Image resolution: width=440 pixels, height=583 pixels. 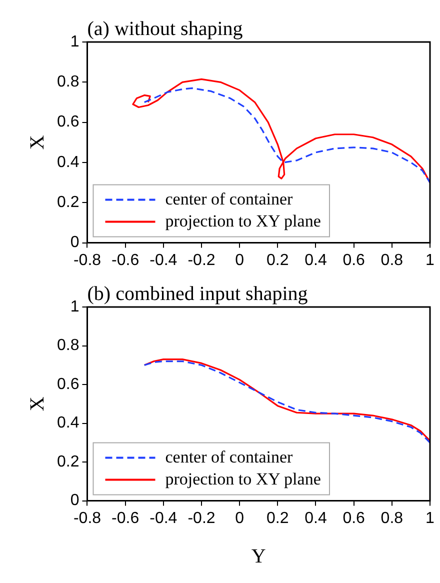 I want to click on chart-title: (b) combined input shaping, so click(x=197, y=294).